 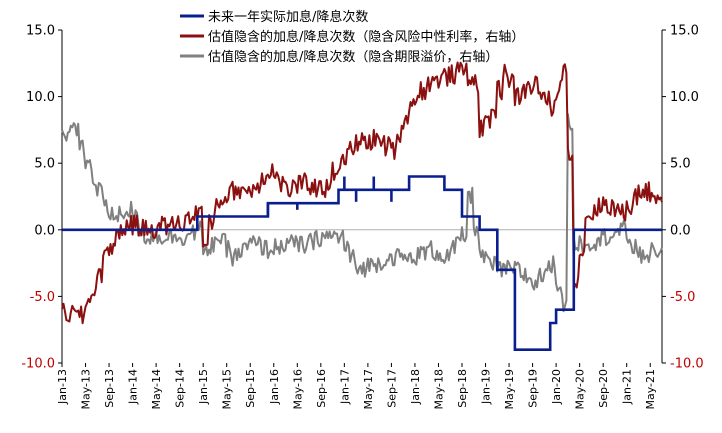 I want to click on x-tick-label: Jan-16, so click(x=274, y=387).